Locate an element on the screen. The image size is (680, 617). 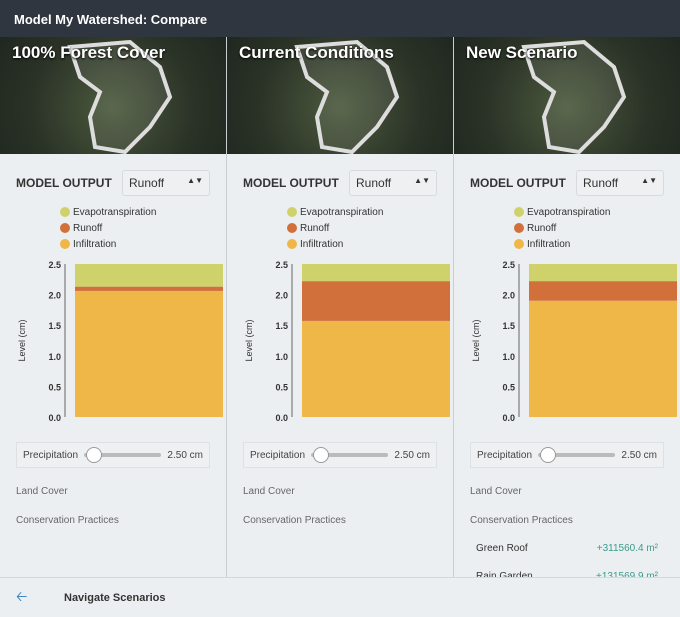
practice-name: Green Roof is located at coordinates (502, 548).